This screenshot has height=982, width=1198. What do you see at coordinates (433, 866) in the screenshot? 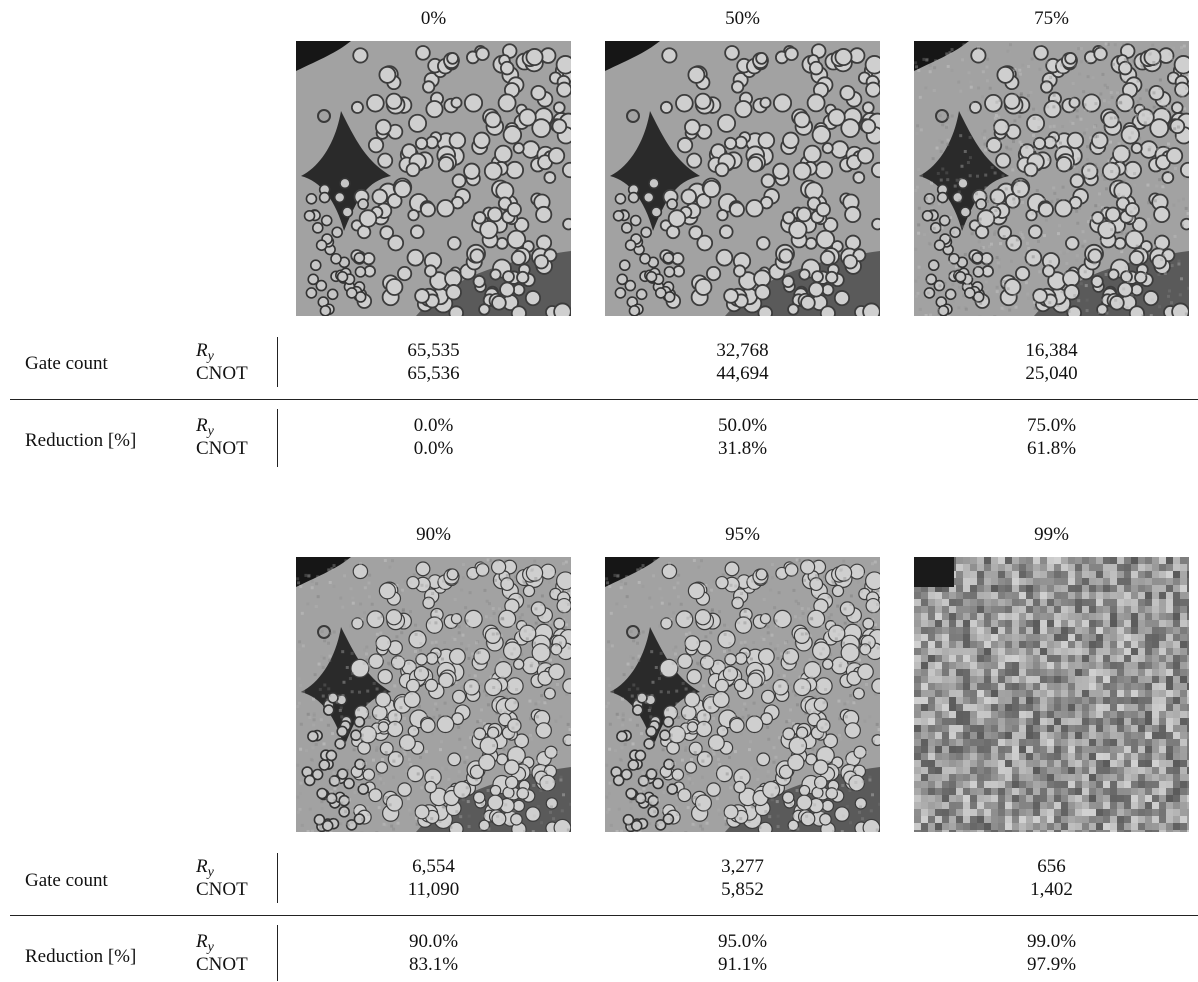
I see `gate-ry-value: 6,554` at bounding box center [433, 866].